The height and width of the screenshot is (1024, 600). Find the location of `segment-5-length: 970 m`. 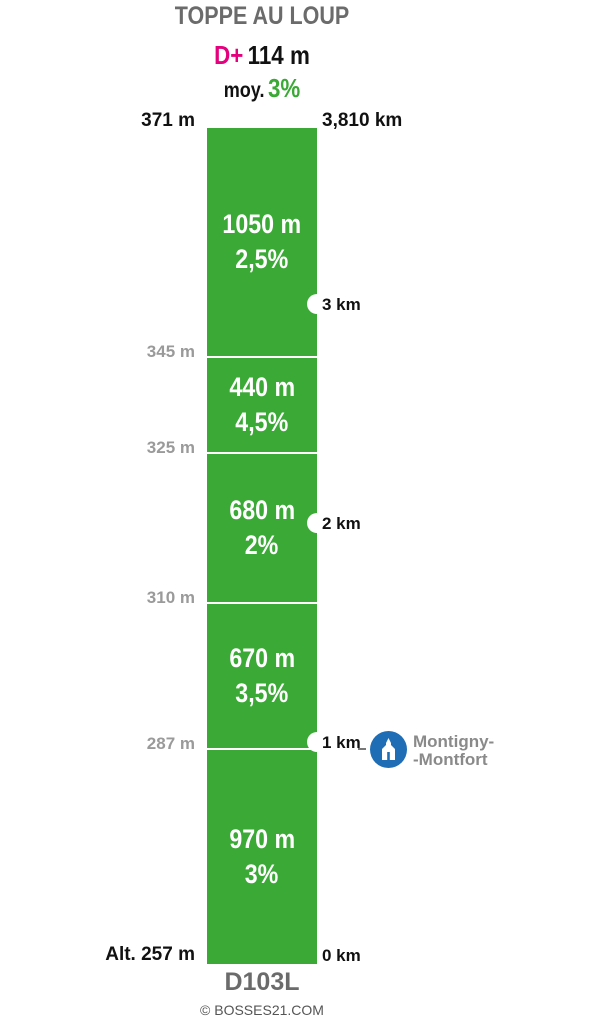

segment-5-length: 970 m is located at coordinates (262, 839).